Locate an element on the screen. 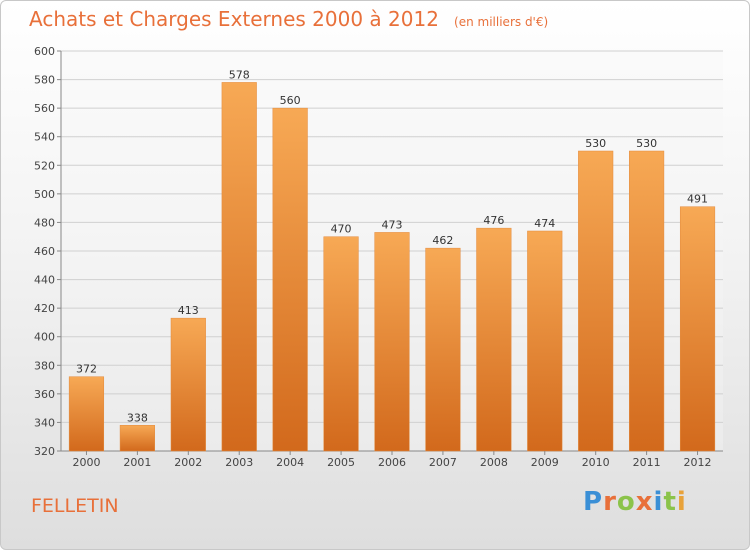  x-tick-label: 2002 is located at coordinates (188, 462).